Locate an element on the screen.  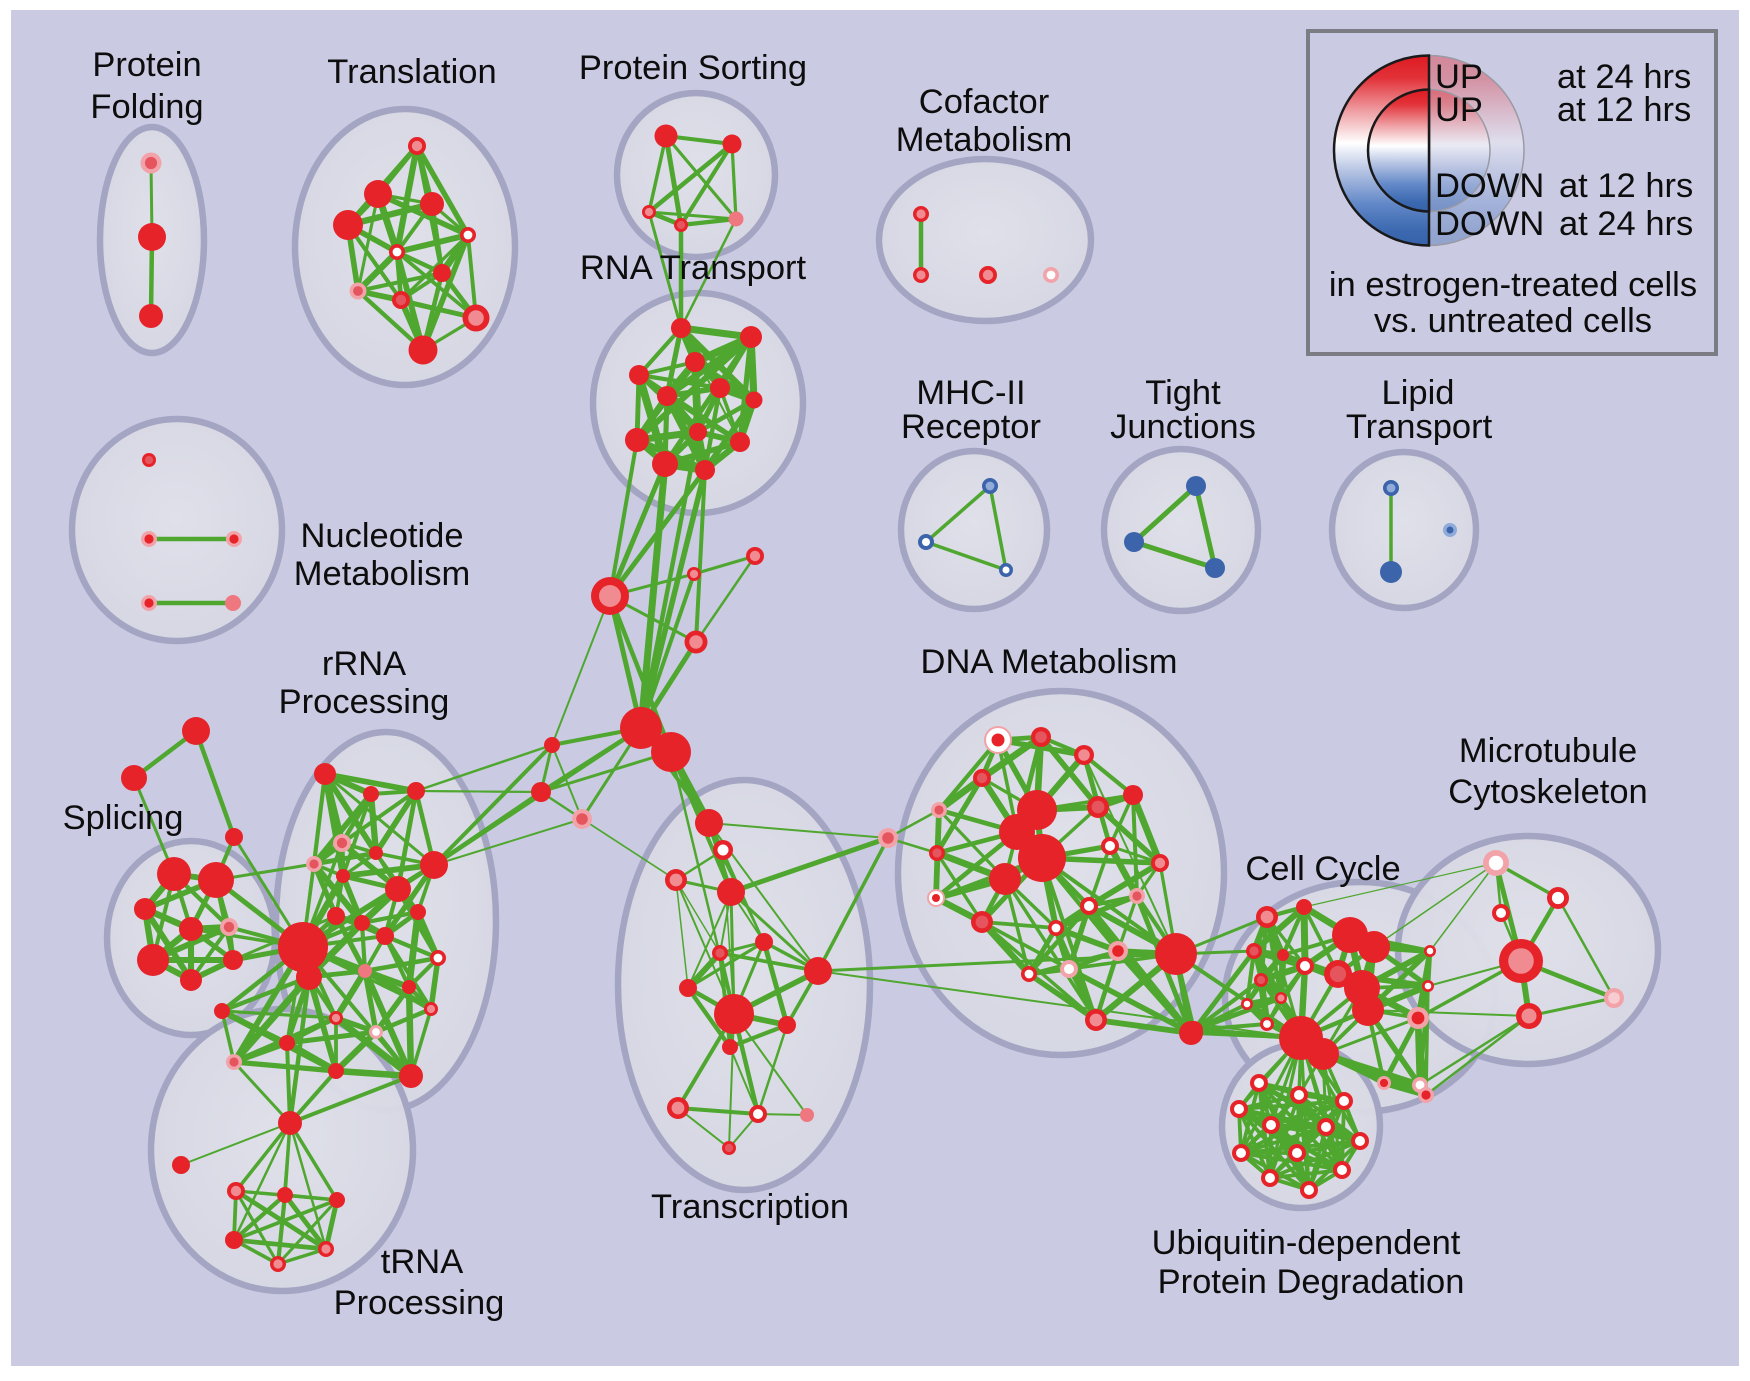
svg-text: Protein Degradation is located at coordinates (1311, 1282).